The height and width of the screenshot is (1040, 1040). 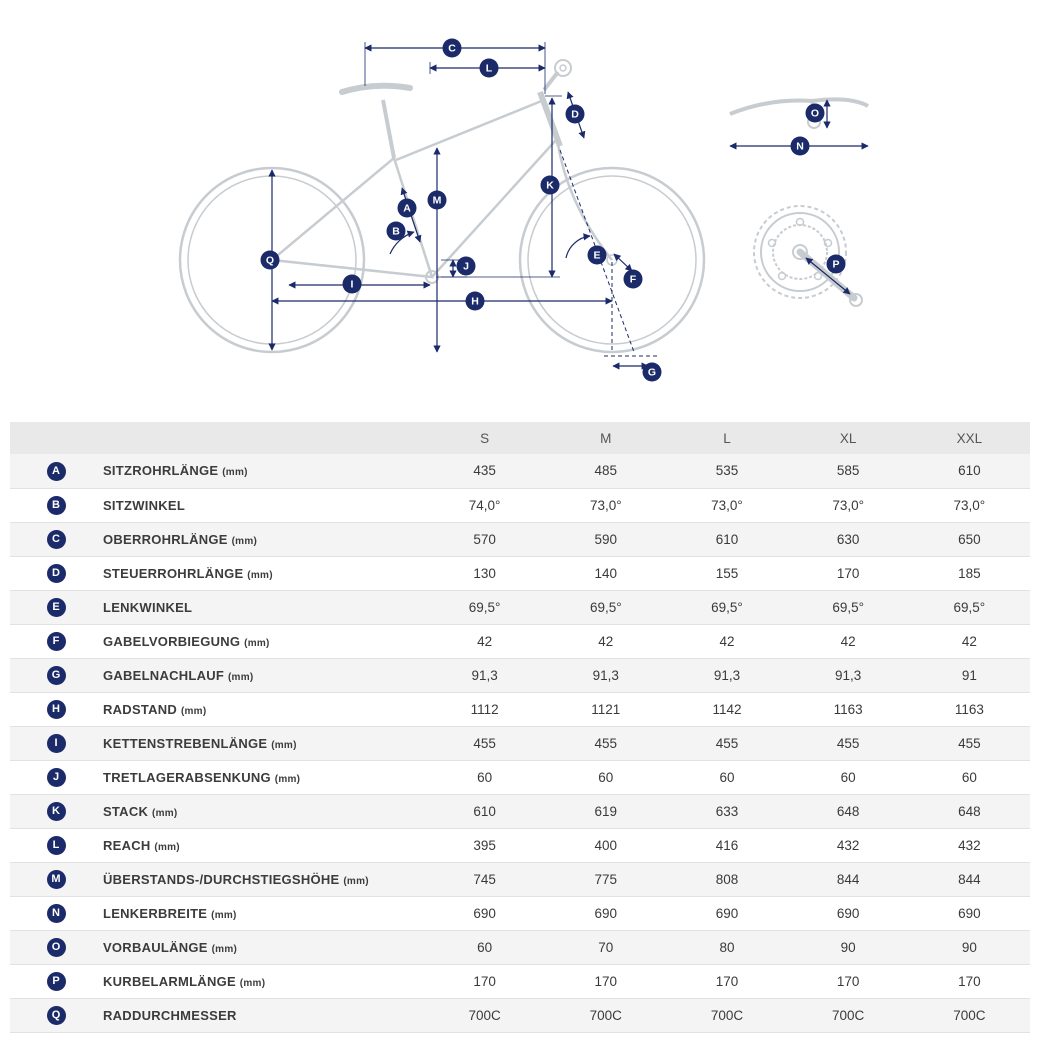 I want to click on row-key-badge: F, so click(x=56, y=641).